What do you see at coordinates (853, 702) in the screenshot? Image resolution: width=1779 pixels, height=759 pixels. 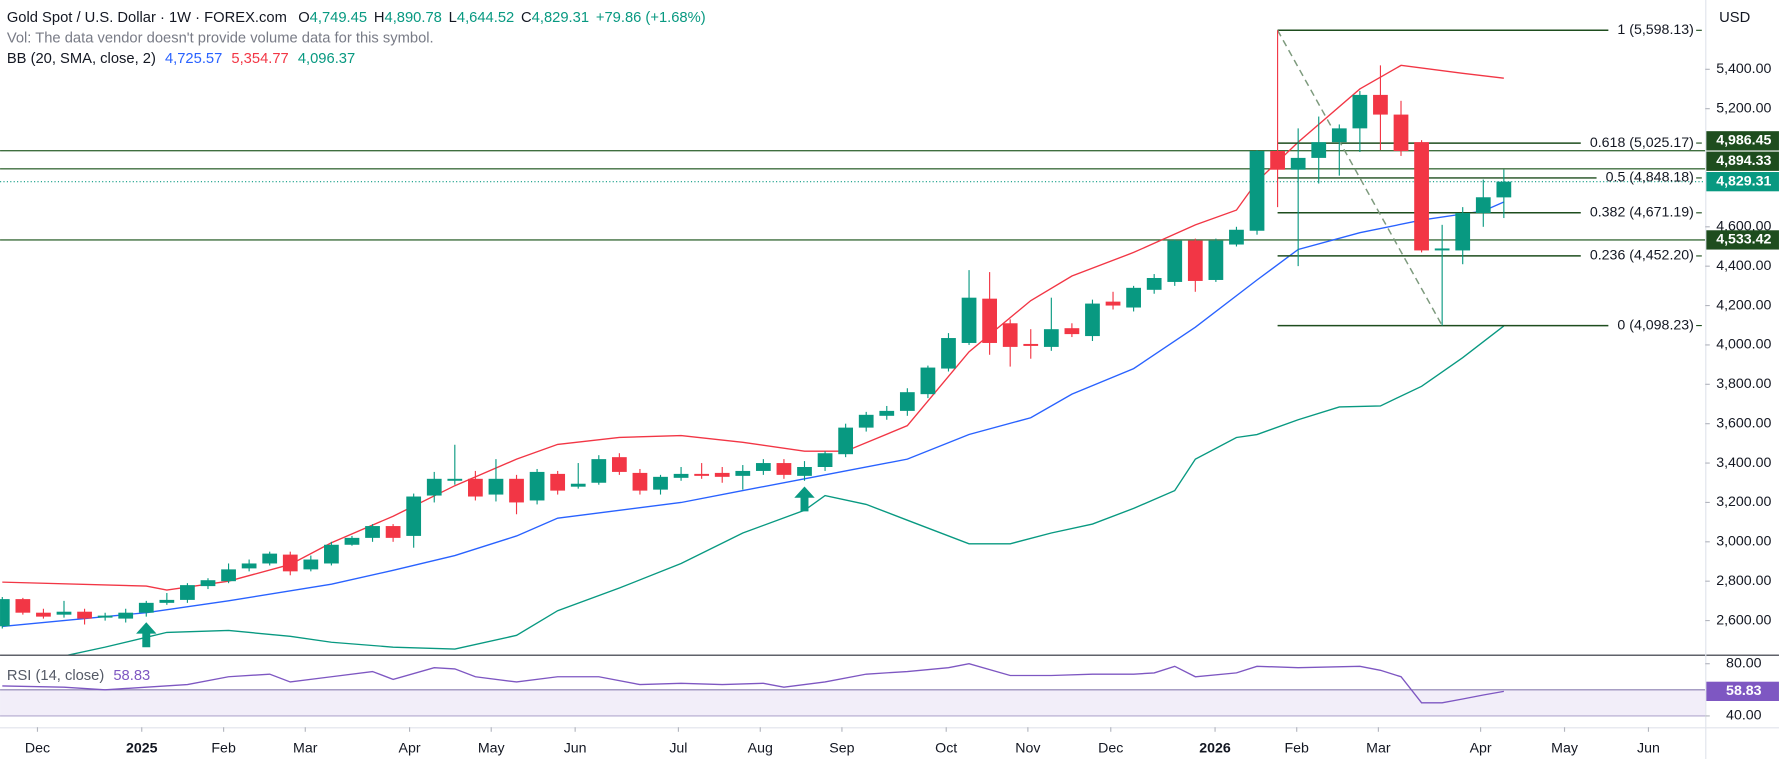 I see `rsi-band` at bounding box center [853, 702].